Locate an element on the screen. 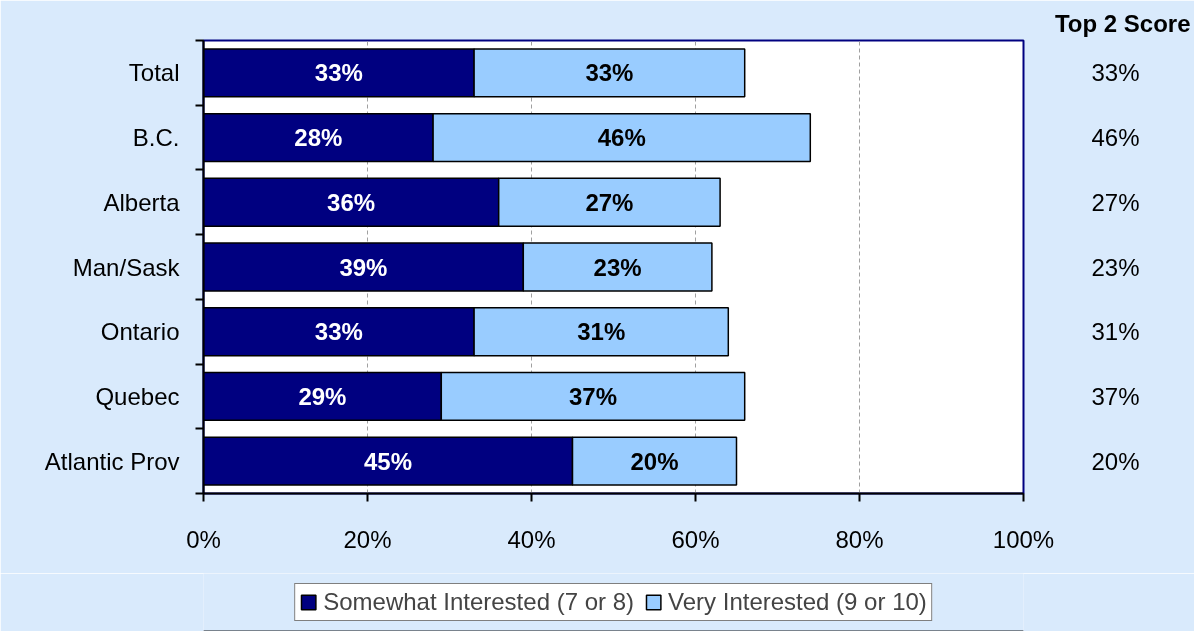  y-tick-label: Total is located at coordinates (154, 73).